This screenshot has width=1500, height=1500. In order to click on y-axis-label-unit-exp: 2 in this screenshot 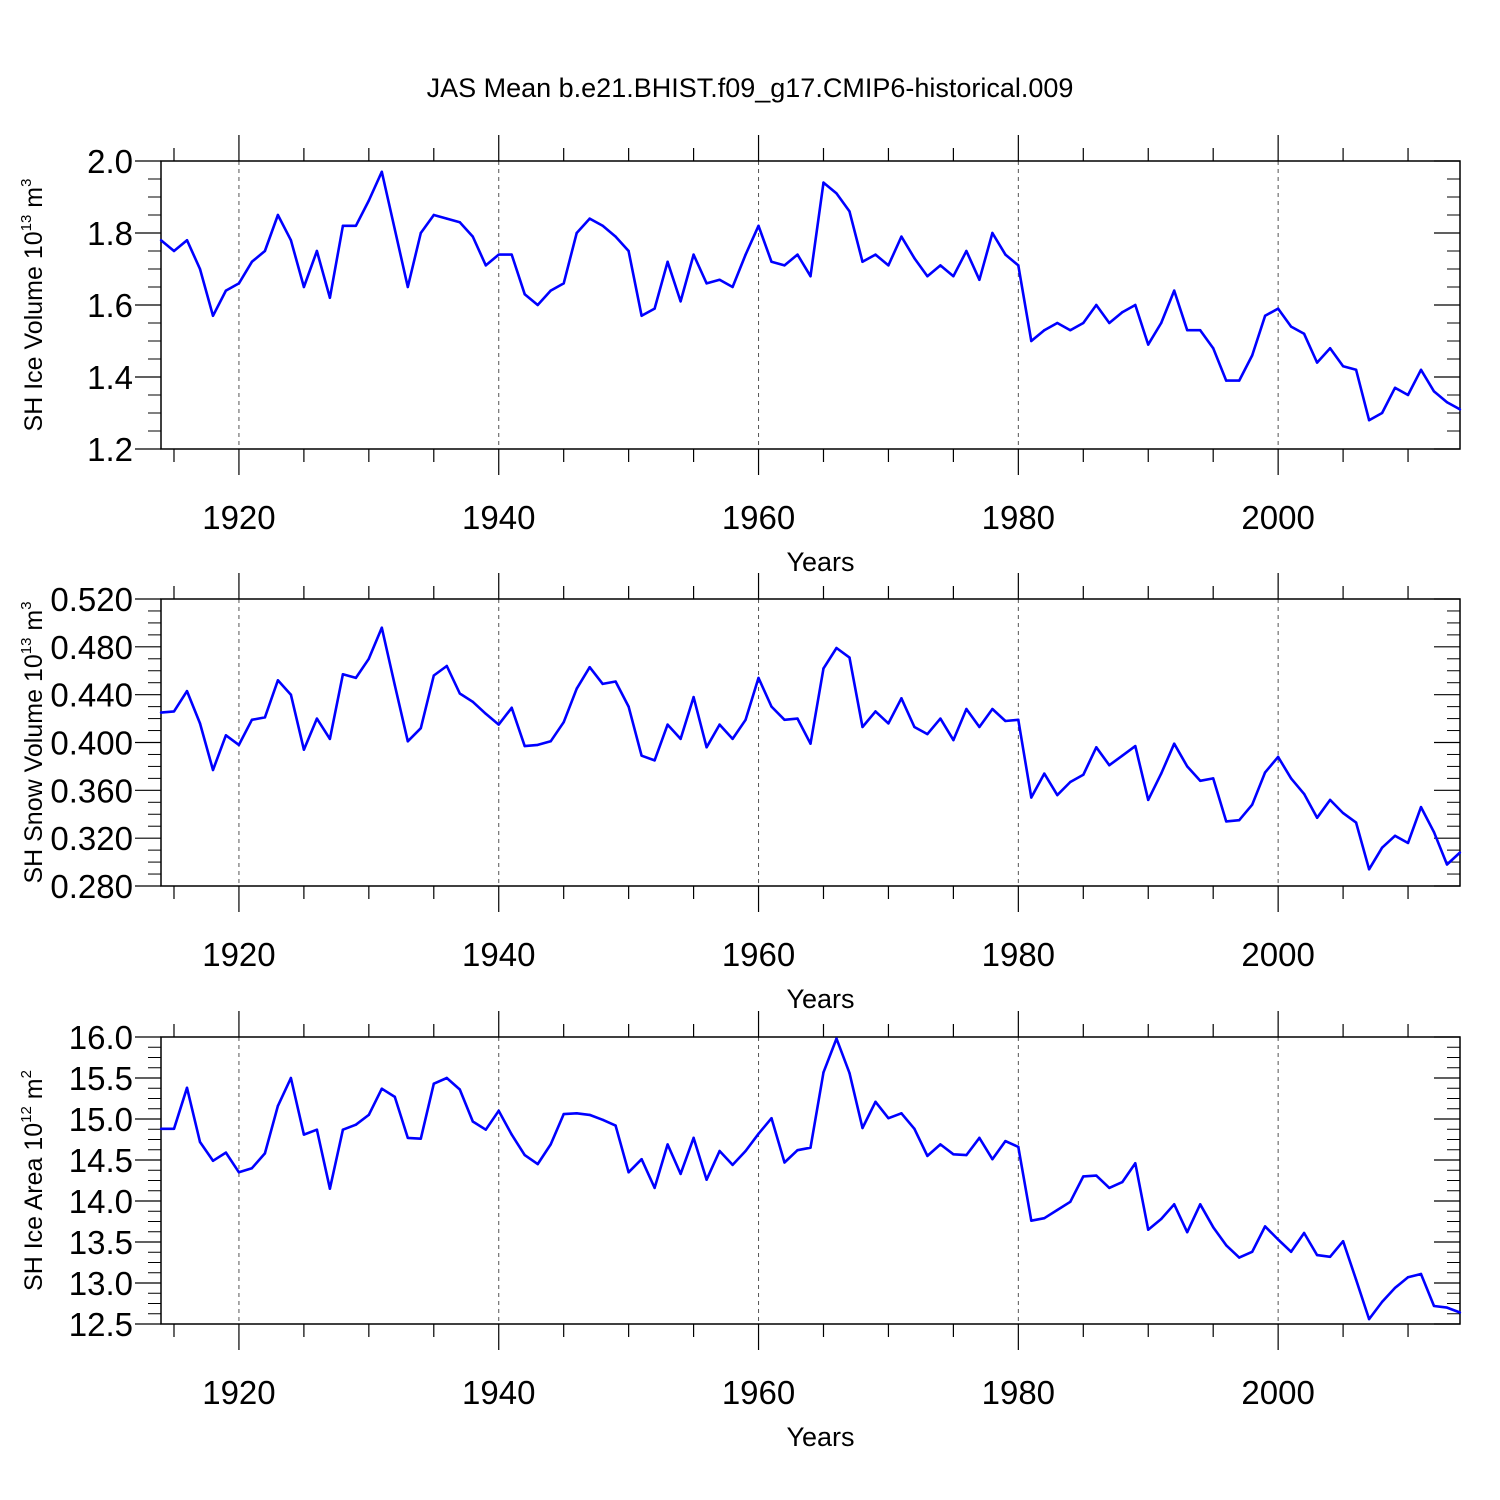, I will do `click(26, 1074)`.